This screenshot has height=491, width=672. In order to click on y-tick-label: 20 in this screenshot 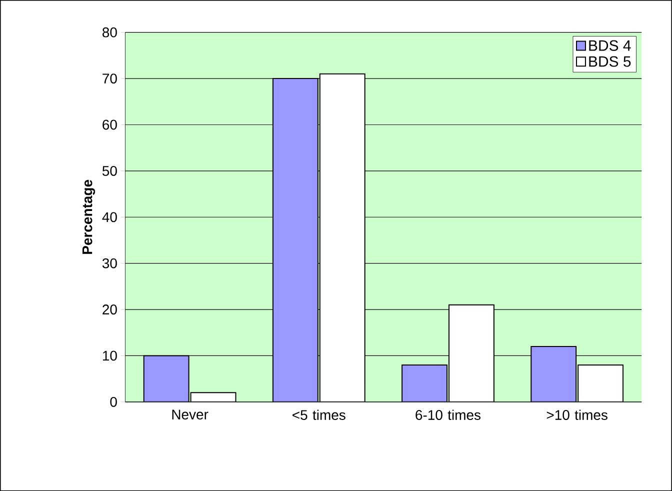, I will do `click(109, 309)`.